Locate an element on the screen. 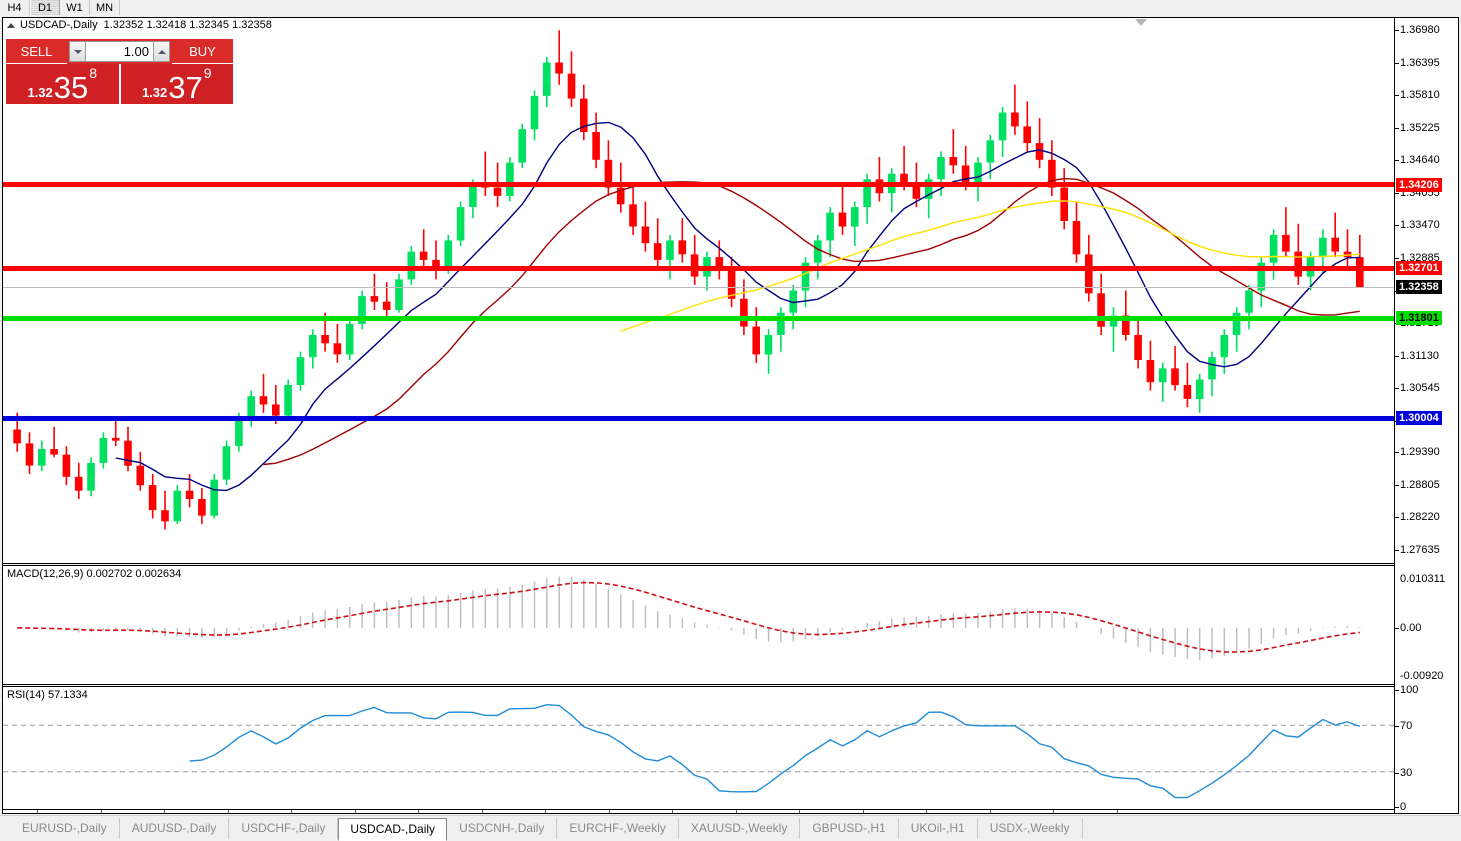 This screenshot has height=841, width=1461. timeframe-bar-spacer is located at coordinates (790, 7).